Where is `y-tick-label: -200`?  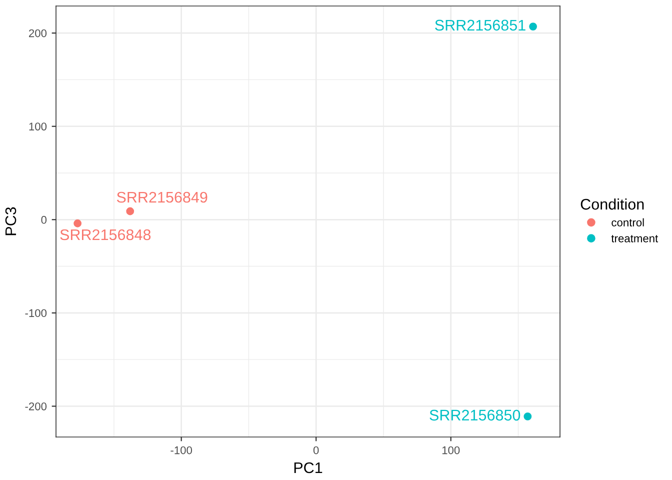 y-tick-label: -200 is located at coordinates (36, 406).